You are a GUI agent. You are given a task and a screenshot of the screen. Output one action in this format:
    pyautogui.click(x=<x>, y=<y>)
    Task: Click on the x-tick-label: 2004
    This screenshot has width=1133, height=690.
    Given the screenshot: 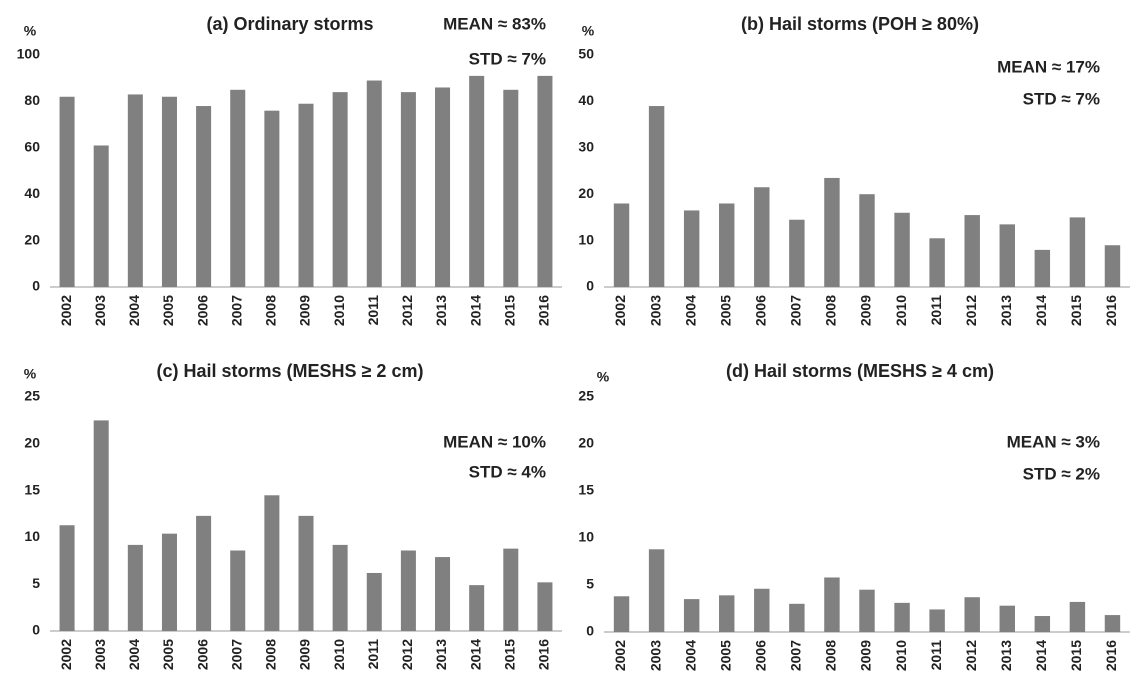 What is the action you would take?
    pyautogui.click(x=134, y=310)
    